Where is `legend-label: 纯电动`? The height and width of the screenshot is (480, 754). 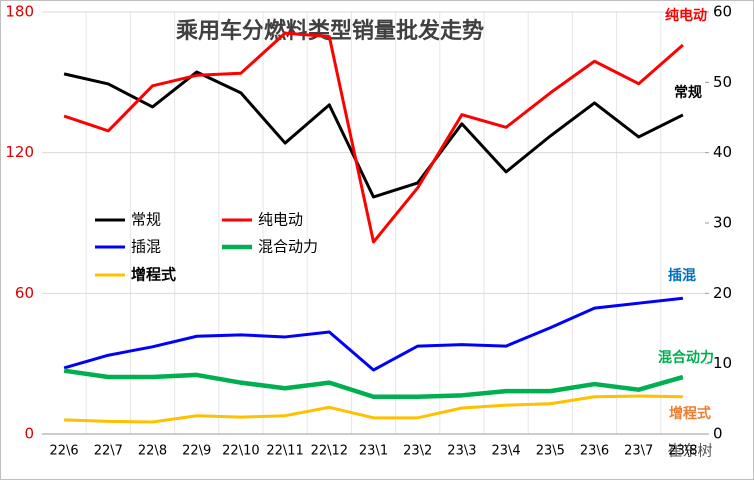 legend-label: 纯电动 is located at coordinates (280, 220).